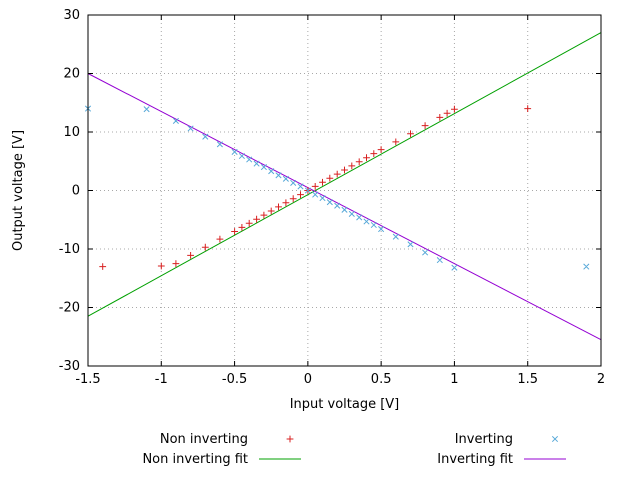 This screenshot has width=640, height=480. What do you see at coordinates (71, 74) in the screenshot?
I see `y-tick-label: 20` at bounding box center [71, 74].